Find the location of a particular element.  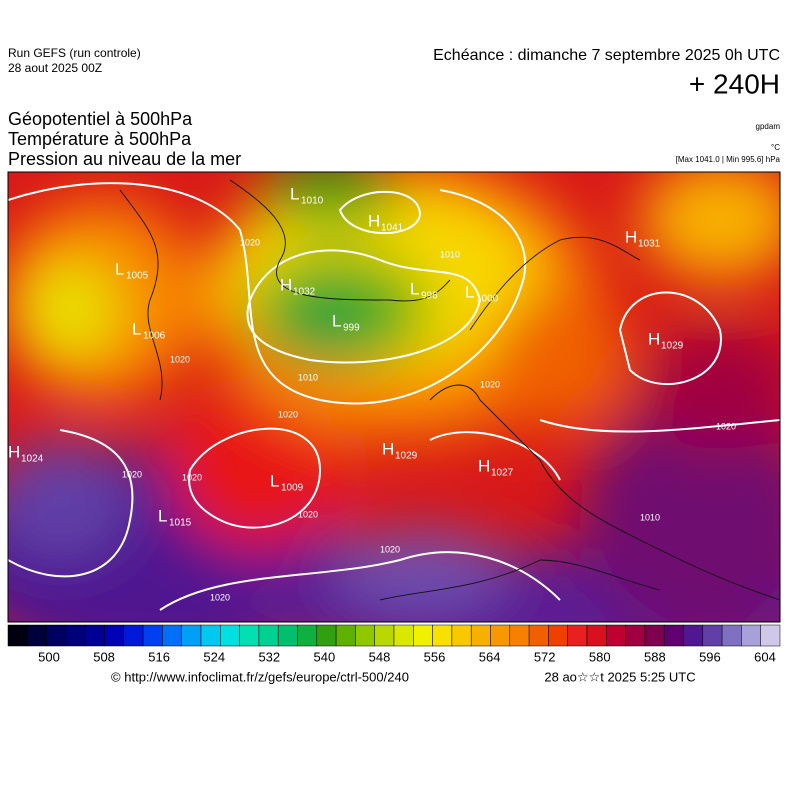

pressure-center-value: 1006 is located at coordinates (154, 336).